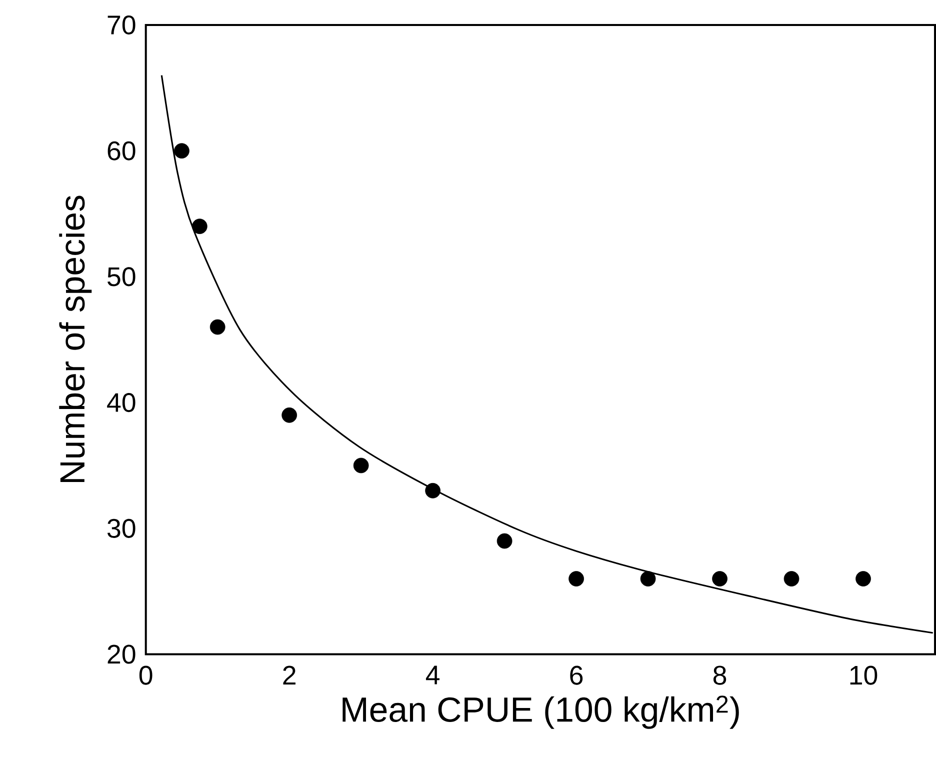 The image size is (936, 776). What do you see at coordinates (122, 24) in the screenshot?
I see `y-tick-label: 70` at bounding box center [122, 24].